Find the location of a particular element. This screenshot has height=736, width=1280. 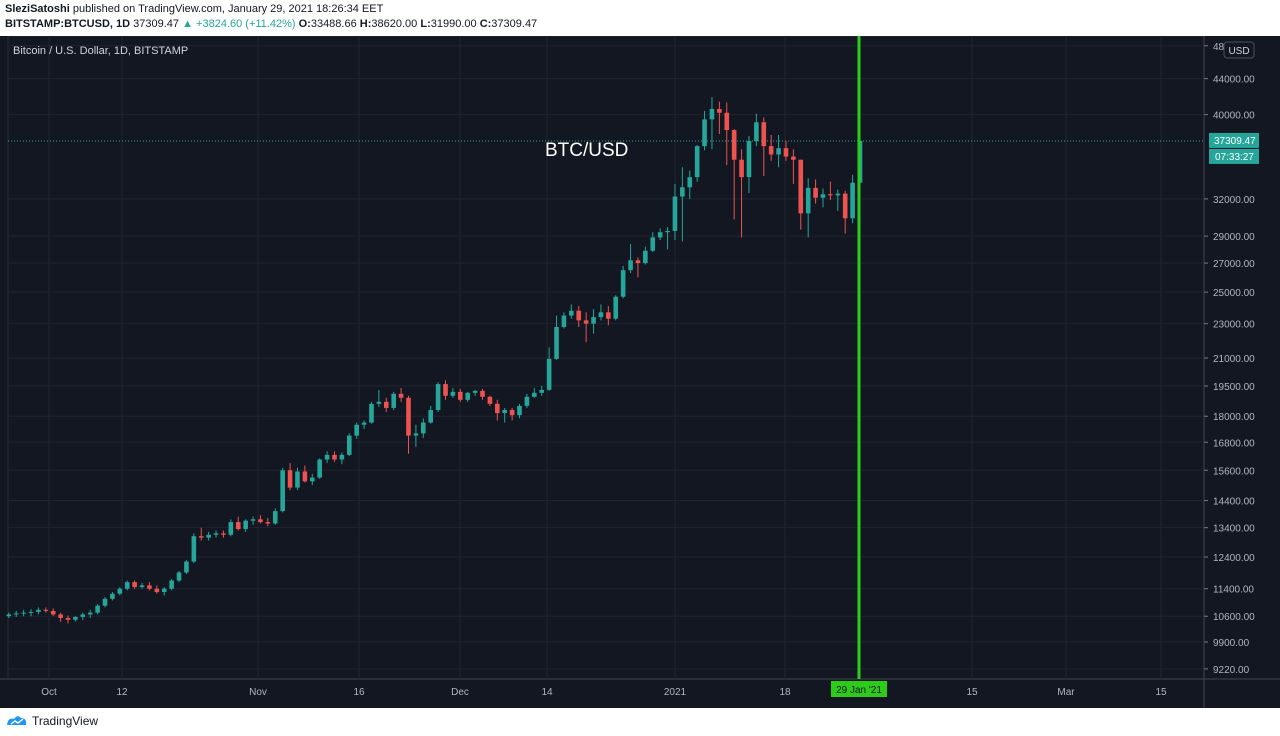

countdown-badge-label: 07:33:27 is located at coordinates (1234, 157).